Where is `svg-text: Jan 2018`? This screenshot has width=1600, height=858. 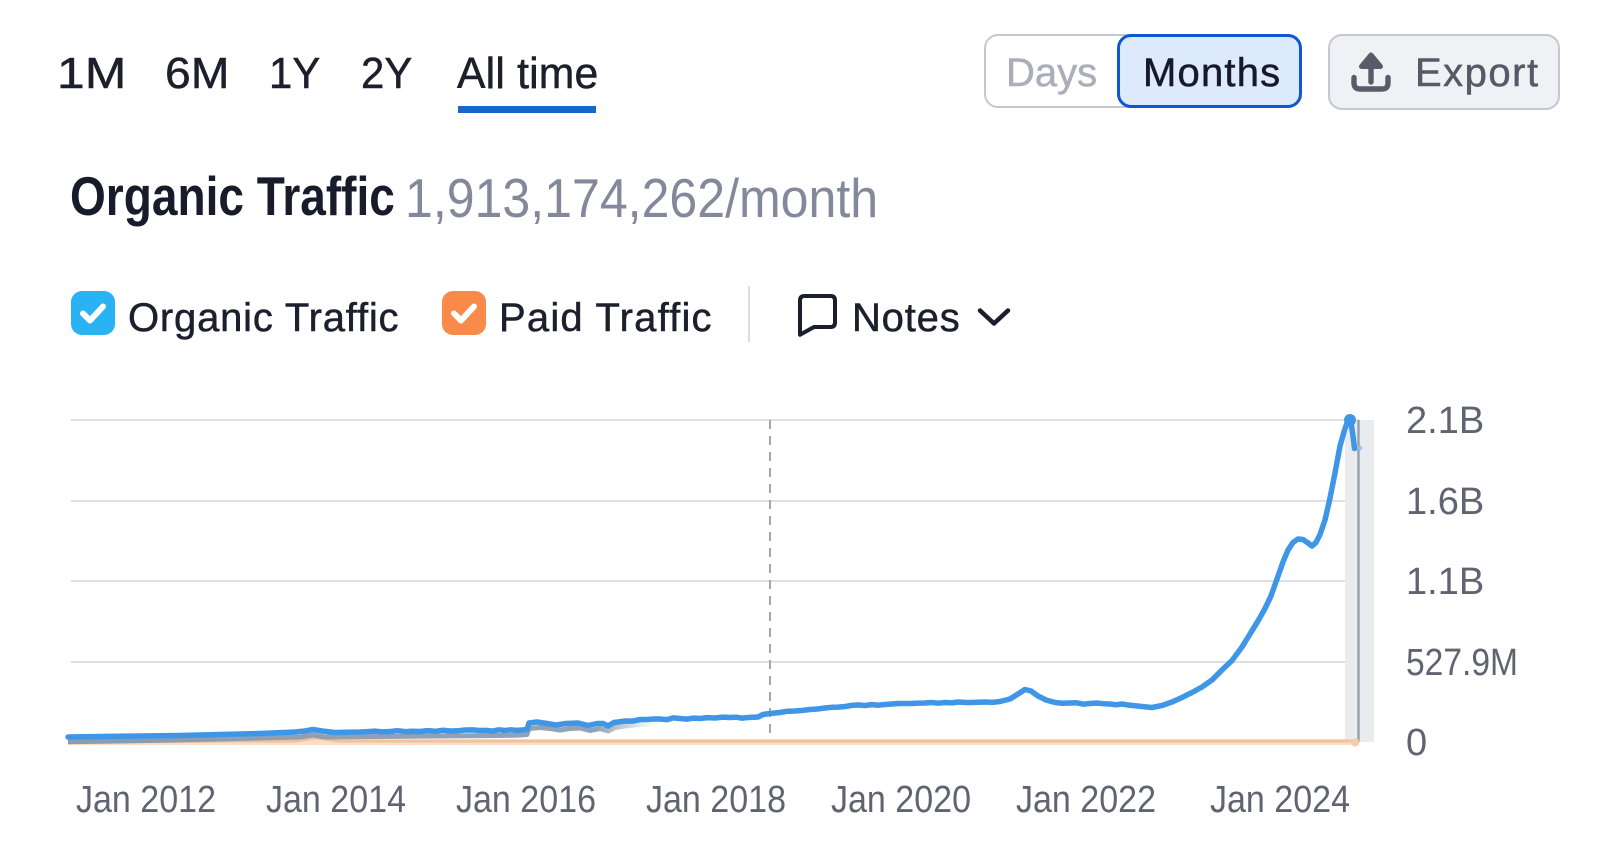 svg-text: Jan 2018 is located at coordinates (716, 800).